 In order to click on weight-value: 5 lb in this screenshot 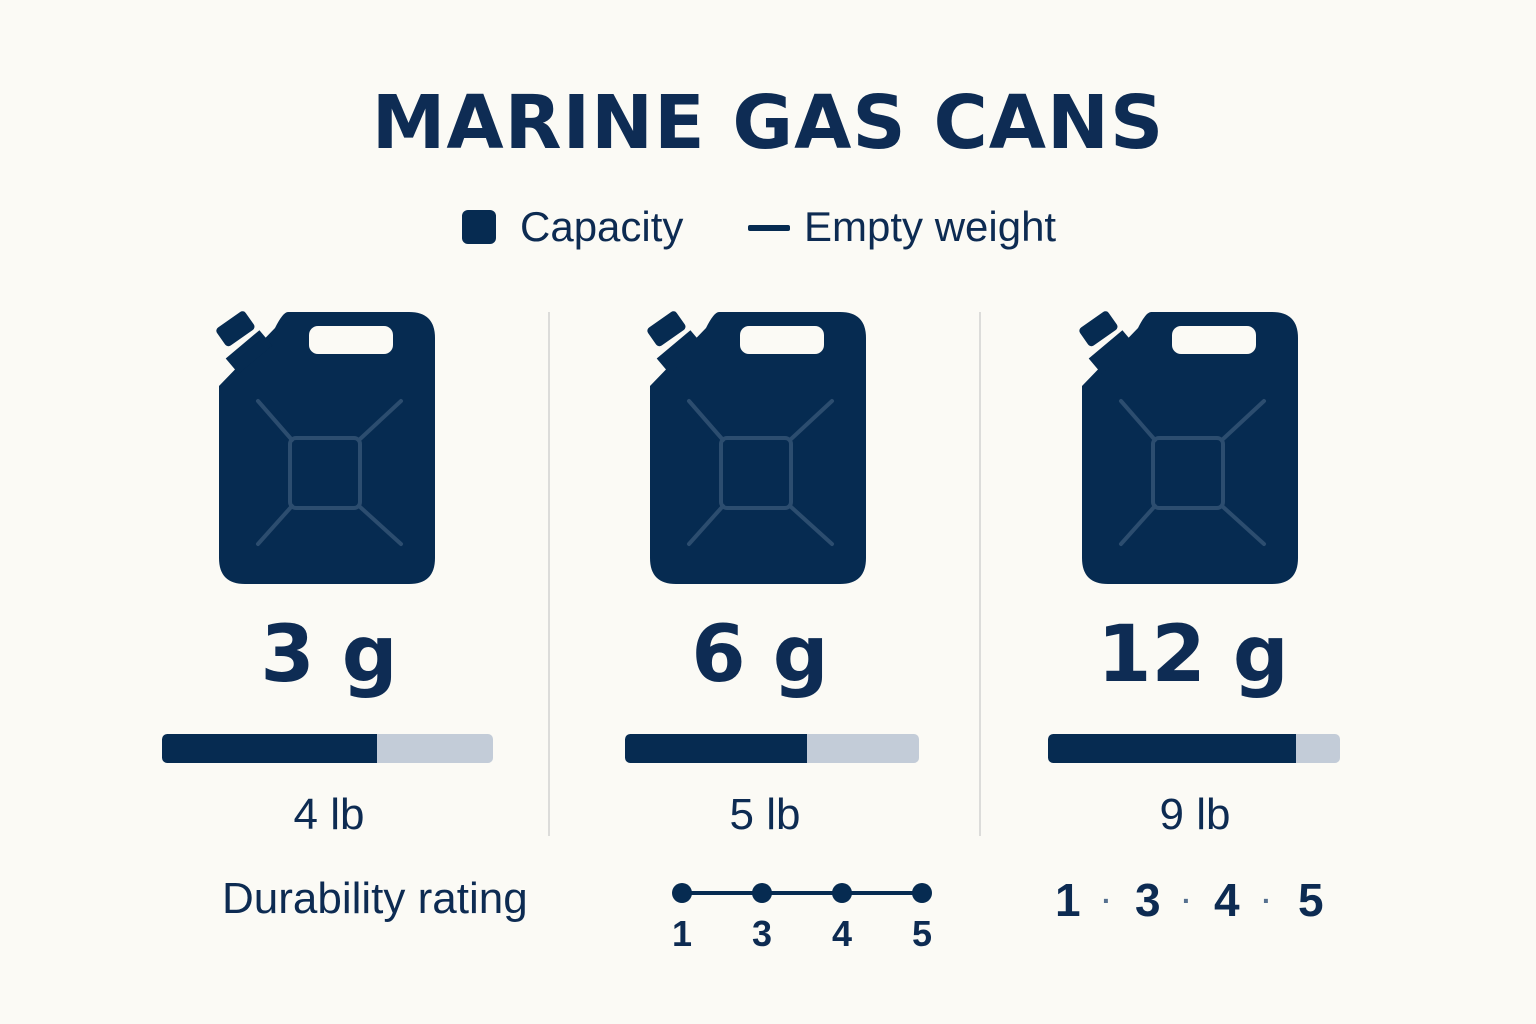, I will do `click(765, 814)`.